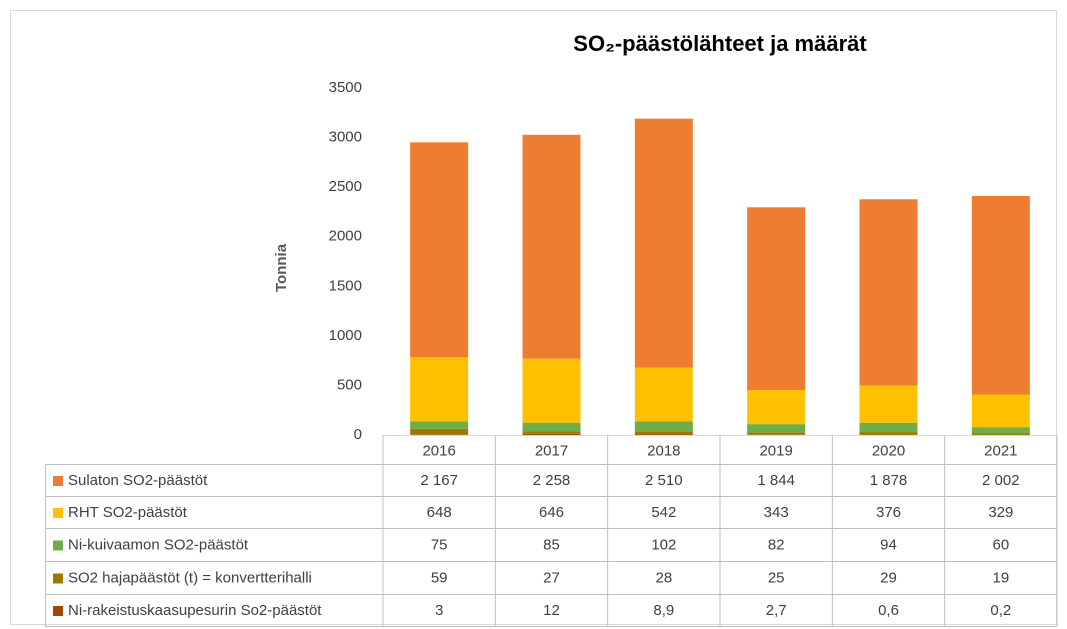  Describe the element at coordinates (888, 610) in the screenshot. I see `table-value: 0,6` at that location.